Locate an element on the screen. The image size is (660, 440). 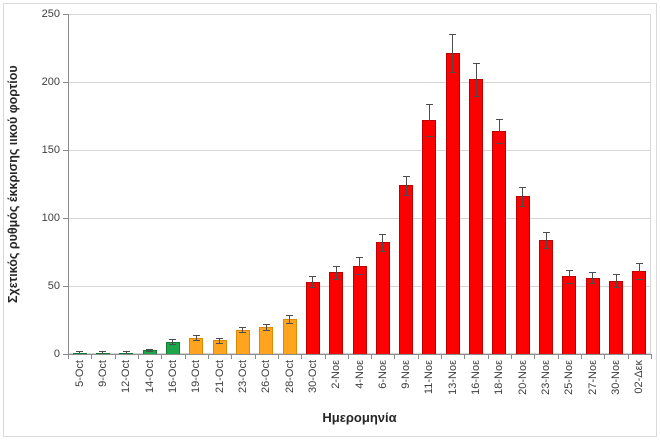
x-axis-tick-label: 6-Νοε is located at coordinates (382, 374).